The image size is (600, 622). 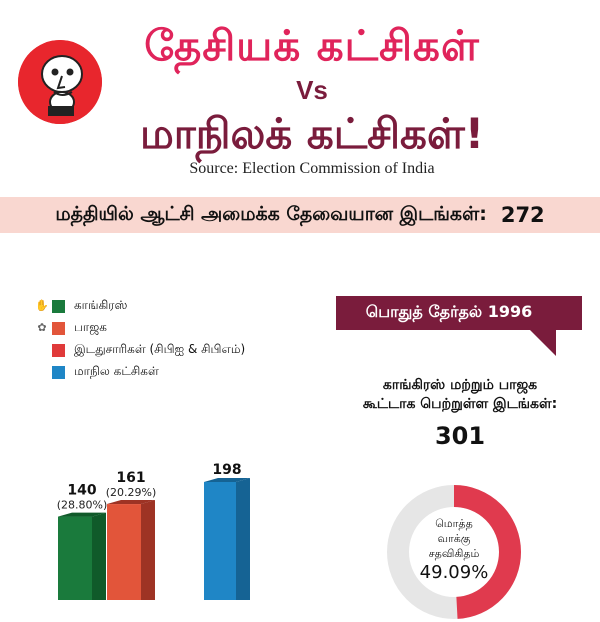 What do you see at coordinates (460, 436) in the screenshot?
I see `combined-seats-value: 301` at bounding box center [460, 436].